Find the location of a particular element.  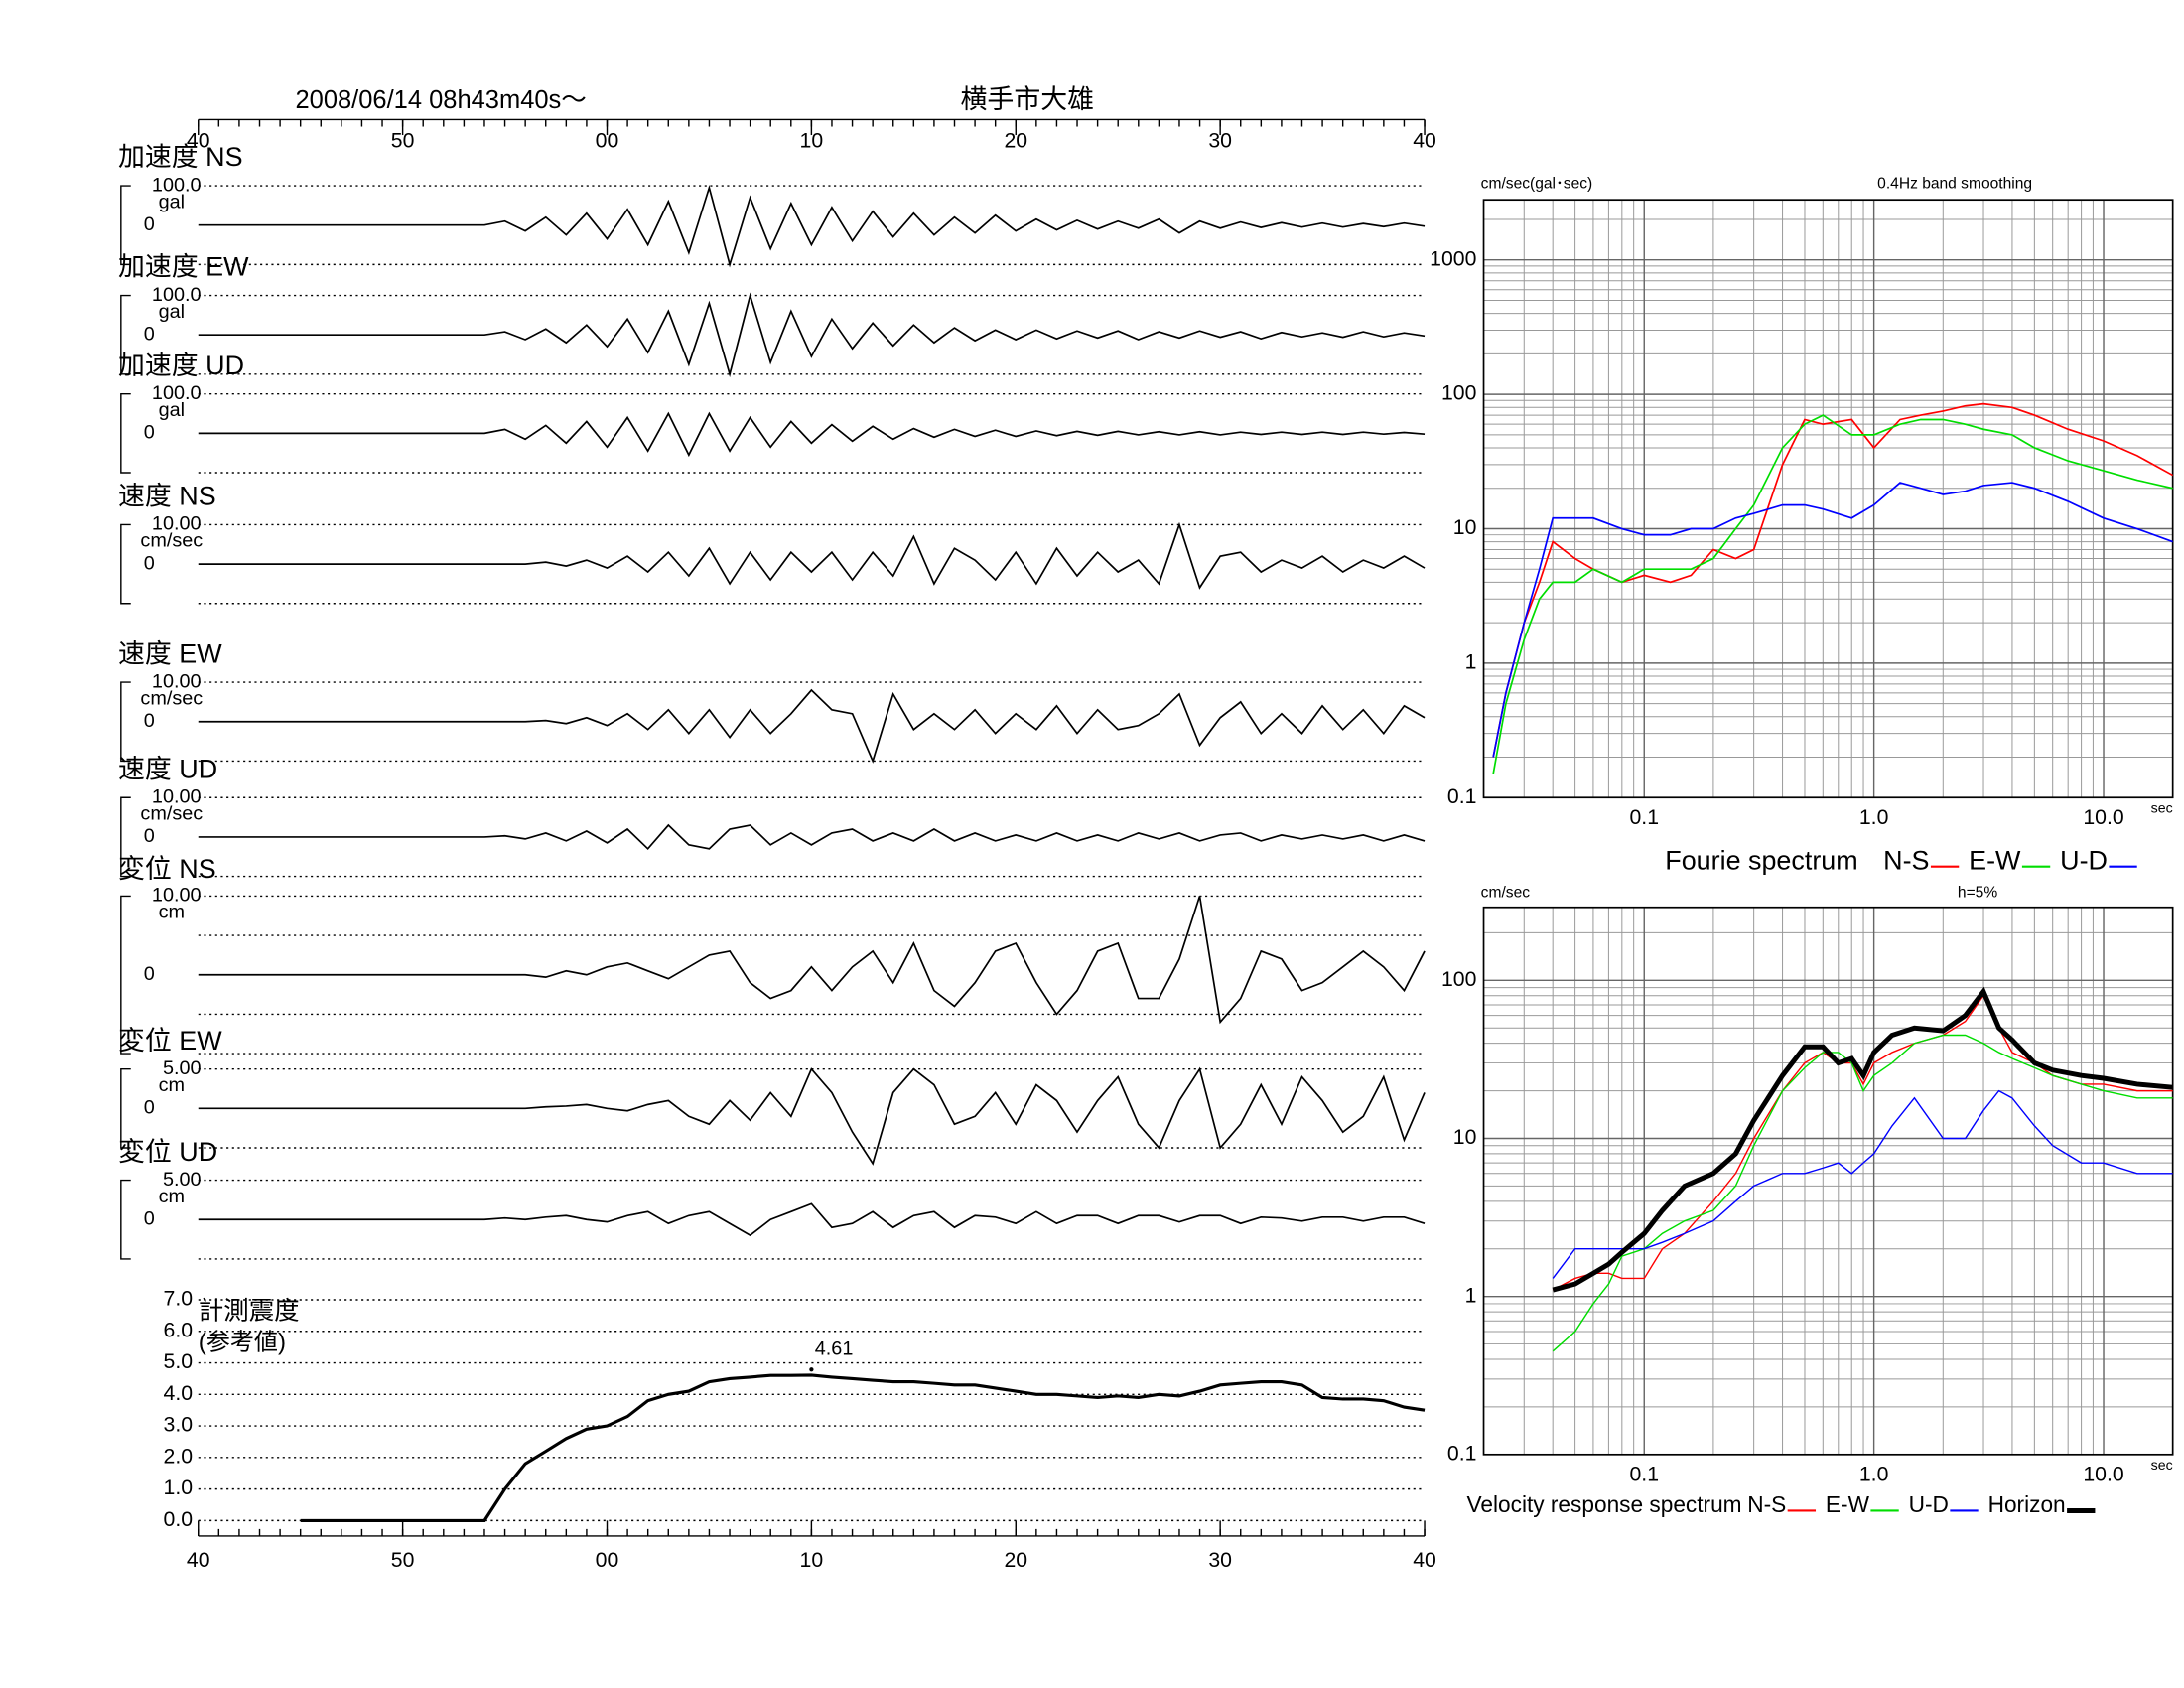

intensity-tick-label: 6.0 is located at coordinates (179, 1329).